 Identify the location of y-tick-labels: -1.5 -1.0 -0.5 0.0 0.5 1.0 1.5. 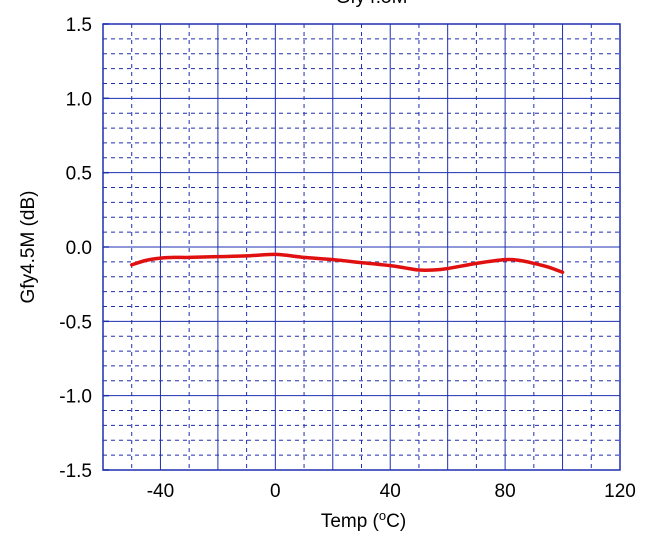
(75, 248).